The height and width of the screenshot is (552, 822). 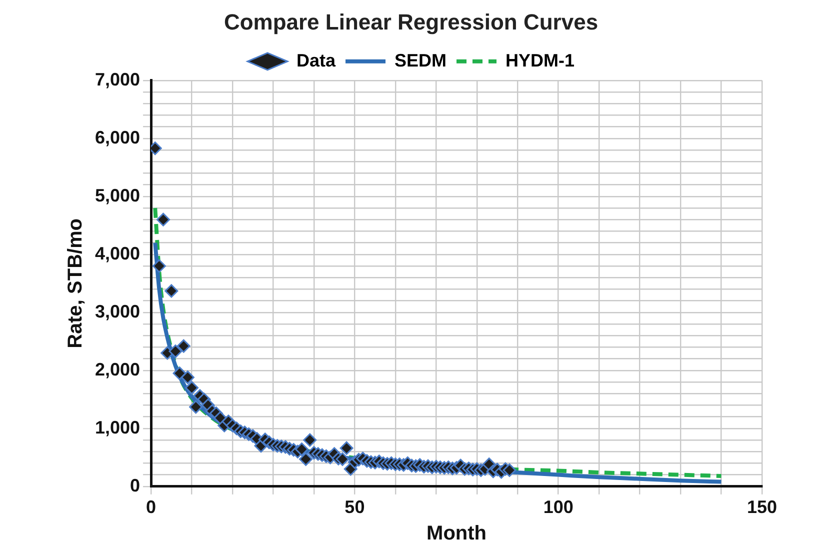 What do you see at coordinates (117, 369) in the screenshot?
I see `y-tick-label: 2,000` at bounding box center [117, 369].